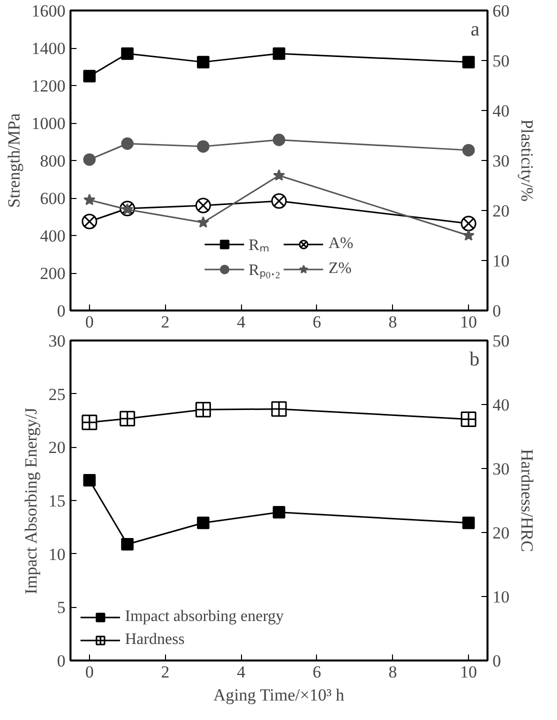  What do you see at coordinates (264, 270) in the screenshot?
I see `legend-label: Rₚ₀.₂` at bounding box center [264, 270].